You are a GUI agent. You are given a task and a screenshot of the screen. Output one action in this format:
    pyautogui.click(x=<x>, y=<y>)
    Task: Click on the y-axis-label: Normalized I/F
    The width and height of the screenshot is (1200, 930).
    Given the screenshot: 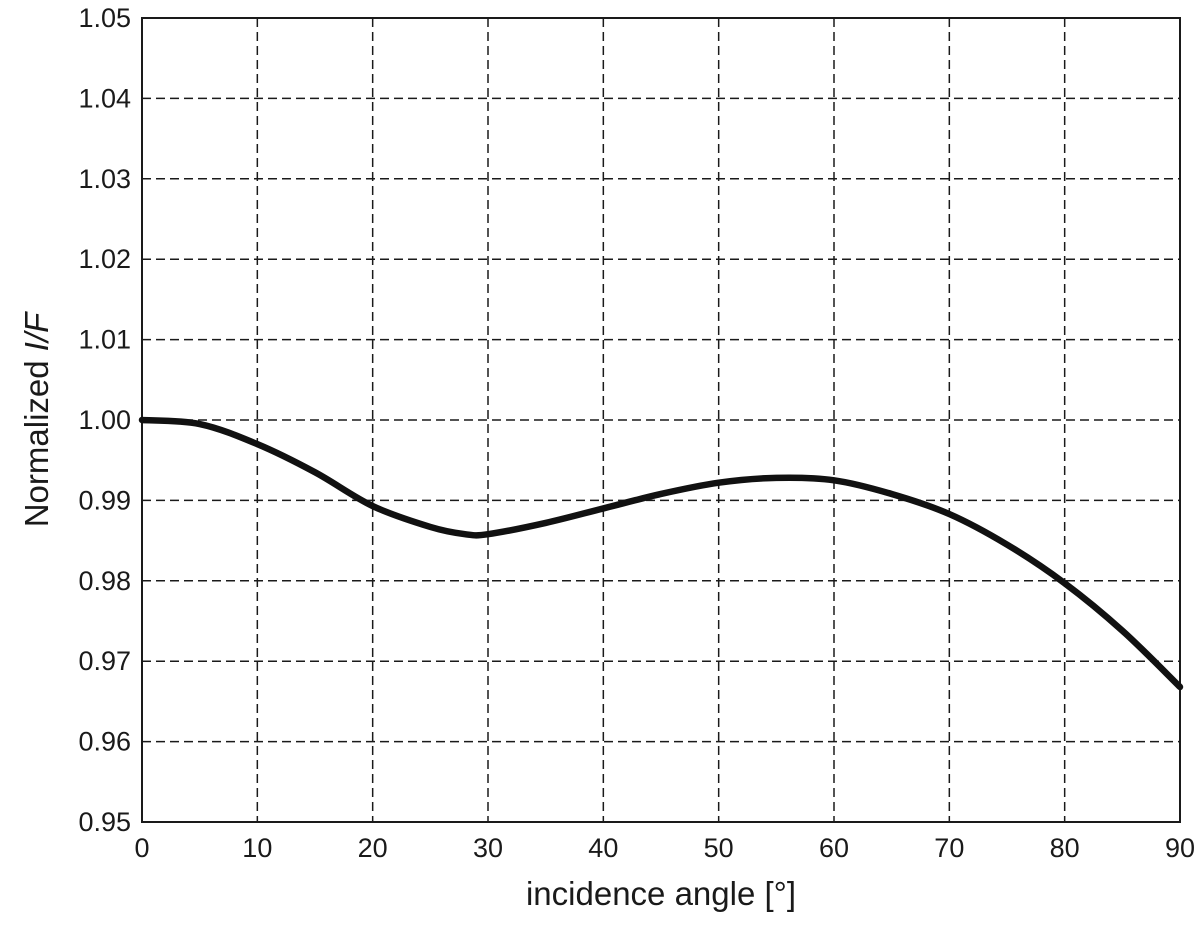 What is the action you would take?
    pyautogui.click(x=36, y=419)
    